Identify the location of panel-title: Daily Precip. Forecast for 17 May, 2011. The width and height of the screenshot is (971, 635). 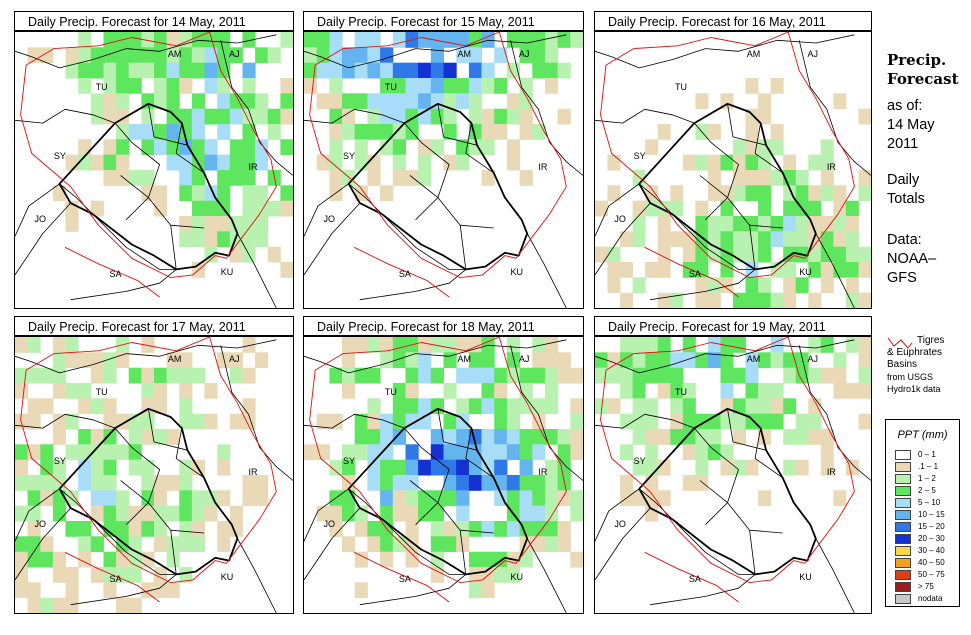
(154, 326).